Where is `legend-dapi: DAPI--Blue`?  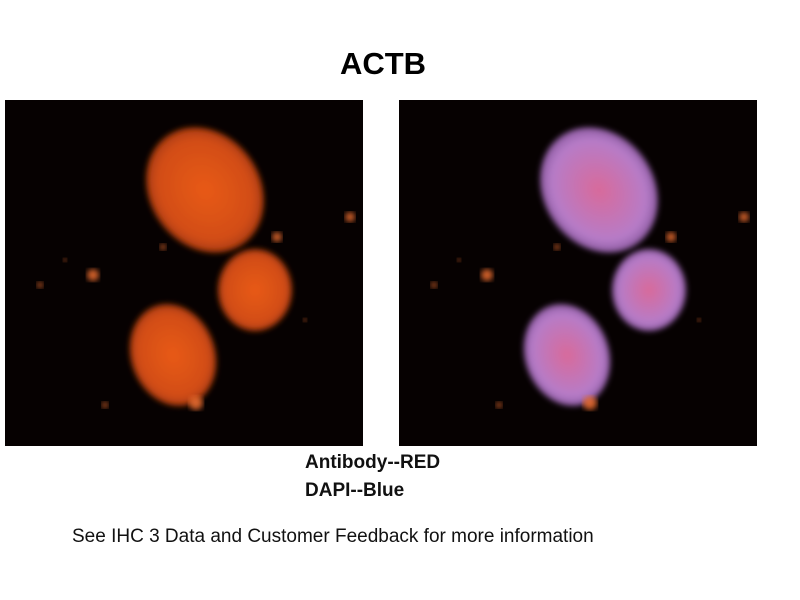
legend-dapi: DAPI--Blue is located at coordinates (355, 490).